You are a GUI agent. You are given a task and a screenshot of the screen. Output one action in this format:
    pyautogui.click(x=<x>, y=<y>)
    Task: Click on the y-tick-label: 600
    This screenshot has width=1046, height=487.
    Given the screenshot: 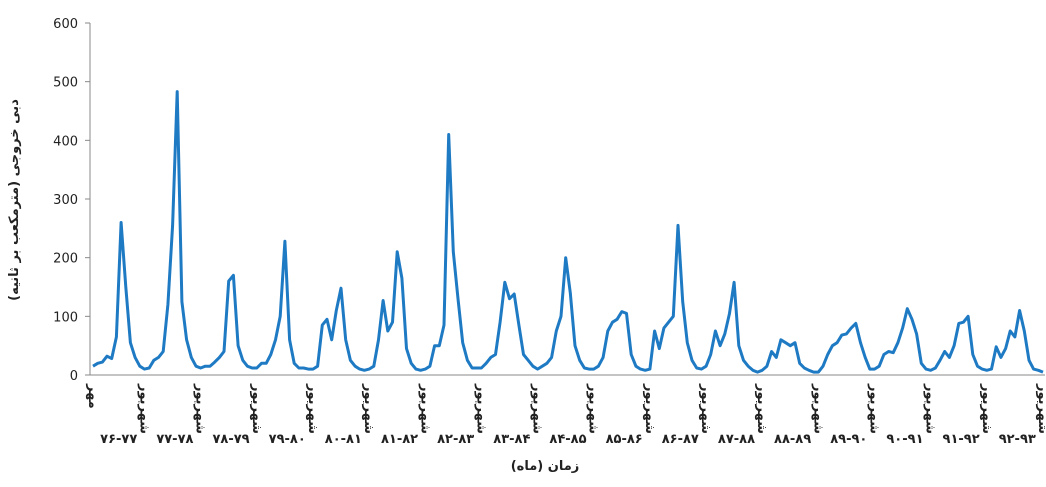 What is the action you would take?
    pyautogui.click(x=65, y=24)
    